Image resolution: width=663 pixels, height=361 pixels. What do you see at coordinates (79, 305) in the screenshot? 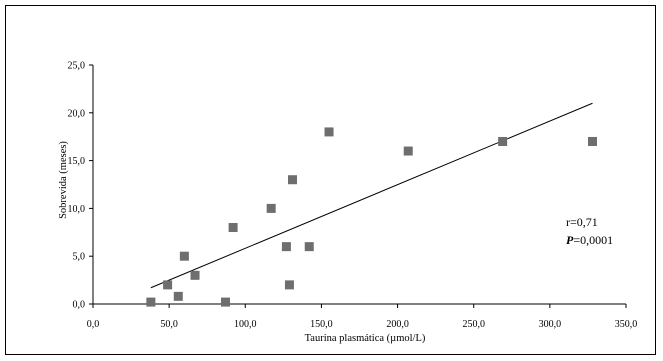
I see `y-tick-label: 0,0` at bounding box center [79, 305].